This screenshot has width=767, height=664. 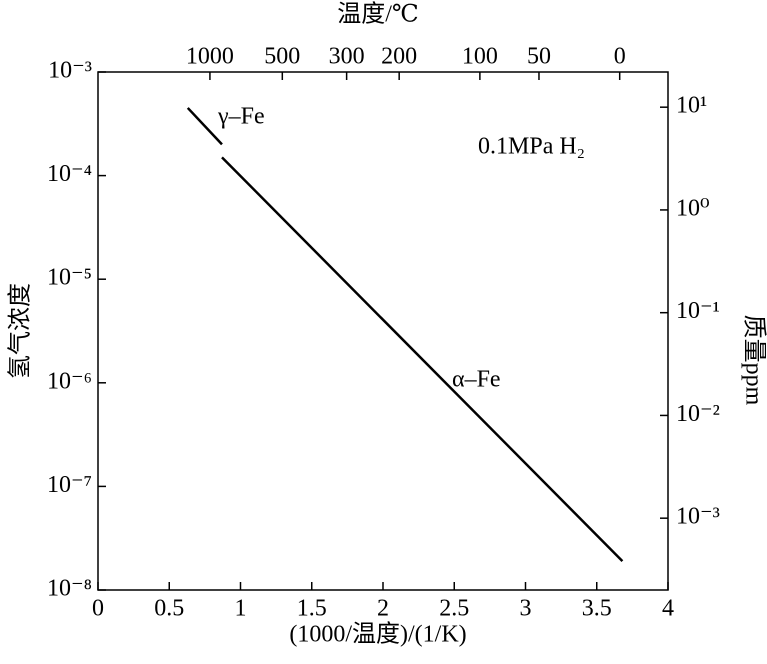 I want to click on x-tick-label: 4, so click(x=668, y=609).